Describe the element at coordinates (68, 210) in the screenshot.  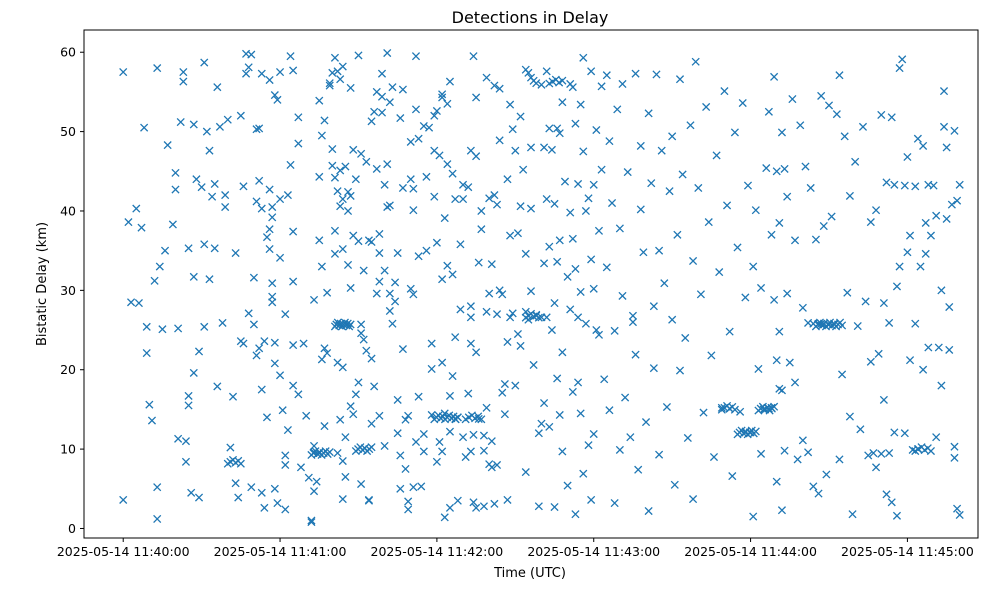
I see `y-tick-label: 40` at that location.